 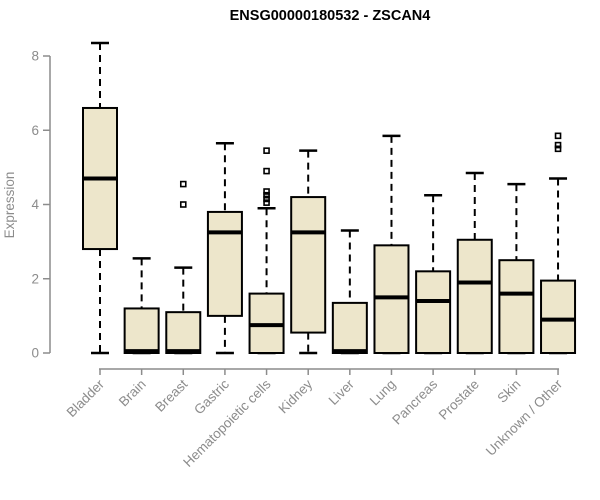 I want to click on y-axis-title: Expression, so click(x=9, y=205).